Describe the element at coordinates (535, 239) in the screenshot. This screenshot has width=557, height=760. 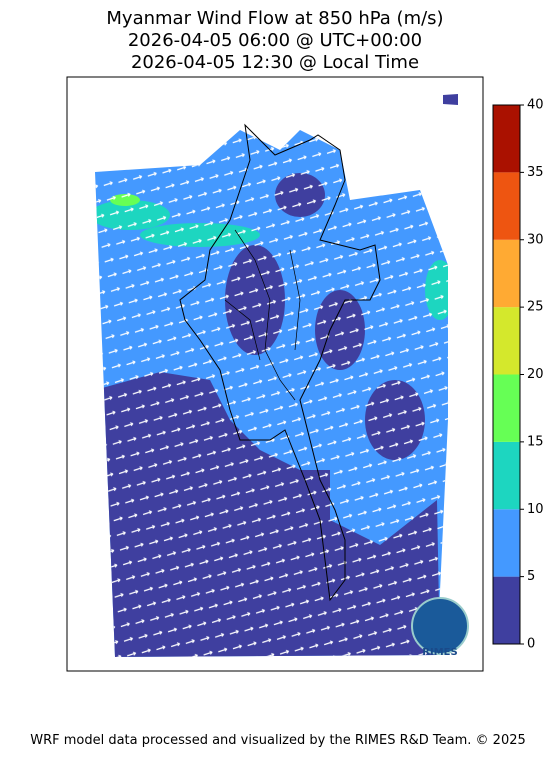
I see `colorbar-tick-label: 30` at that location.